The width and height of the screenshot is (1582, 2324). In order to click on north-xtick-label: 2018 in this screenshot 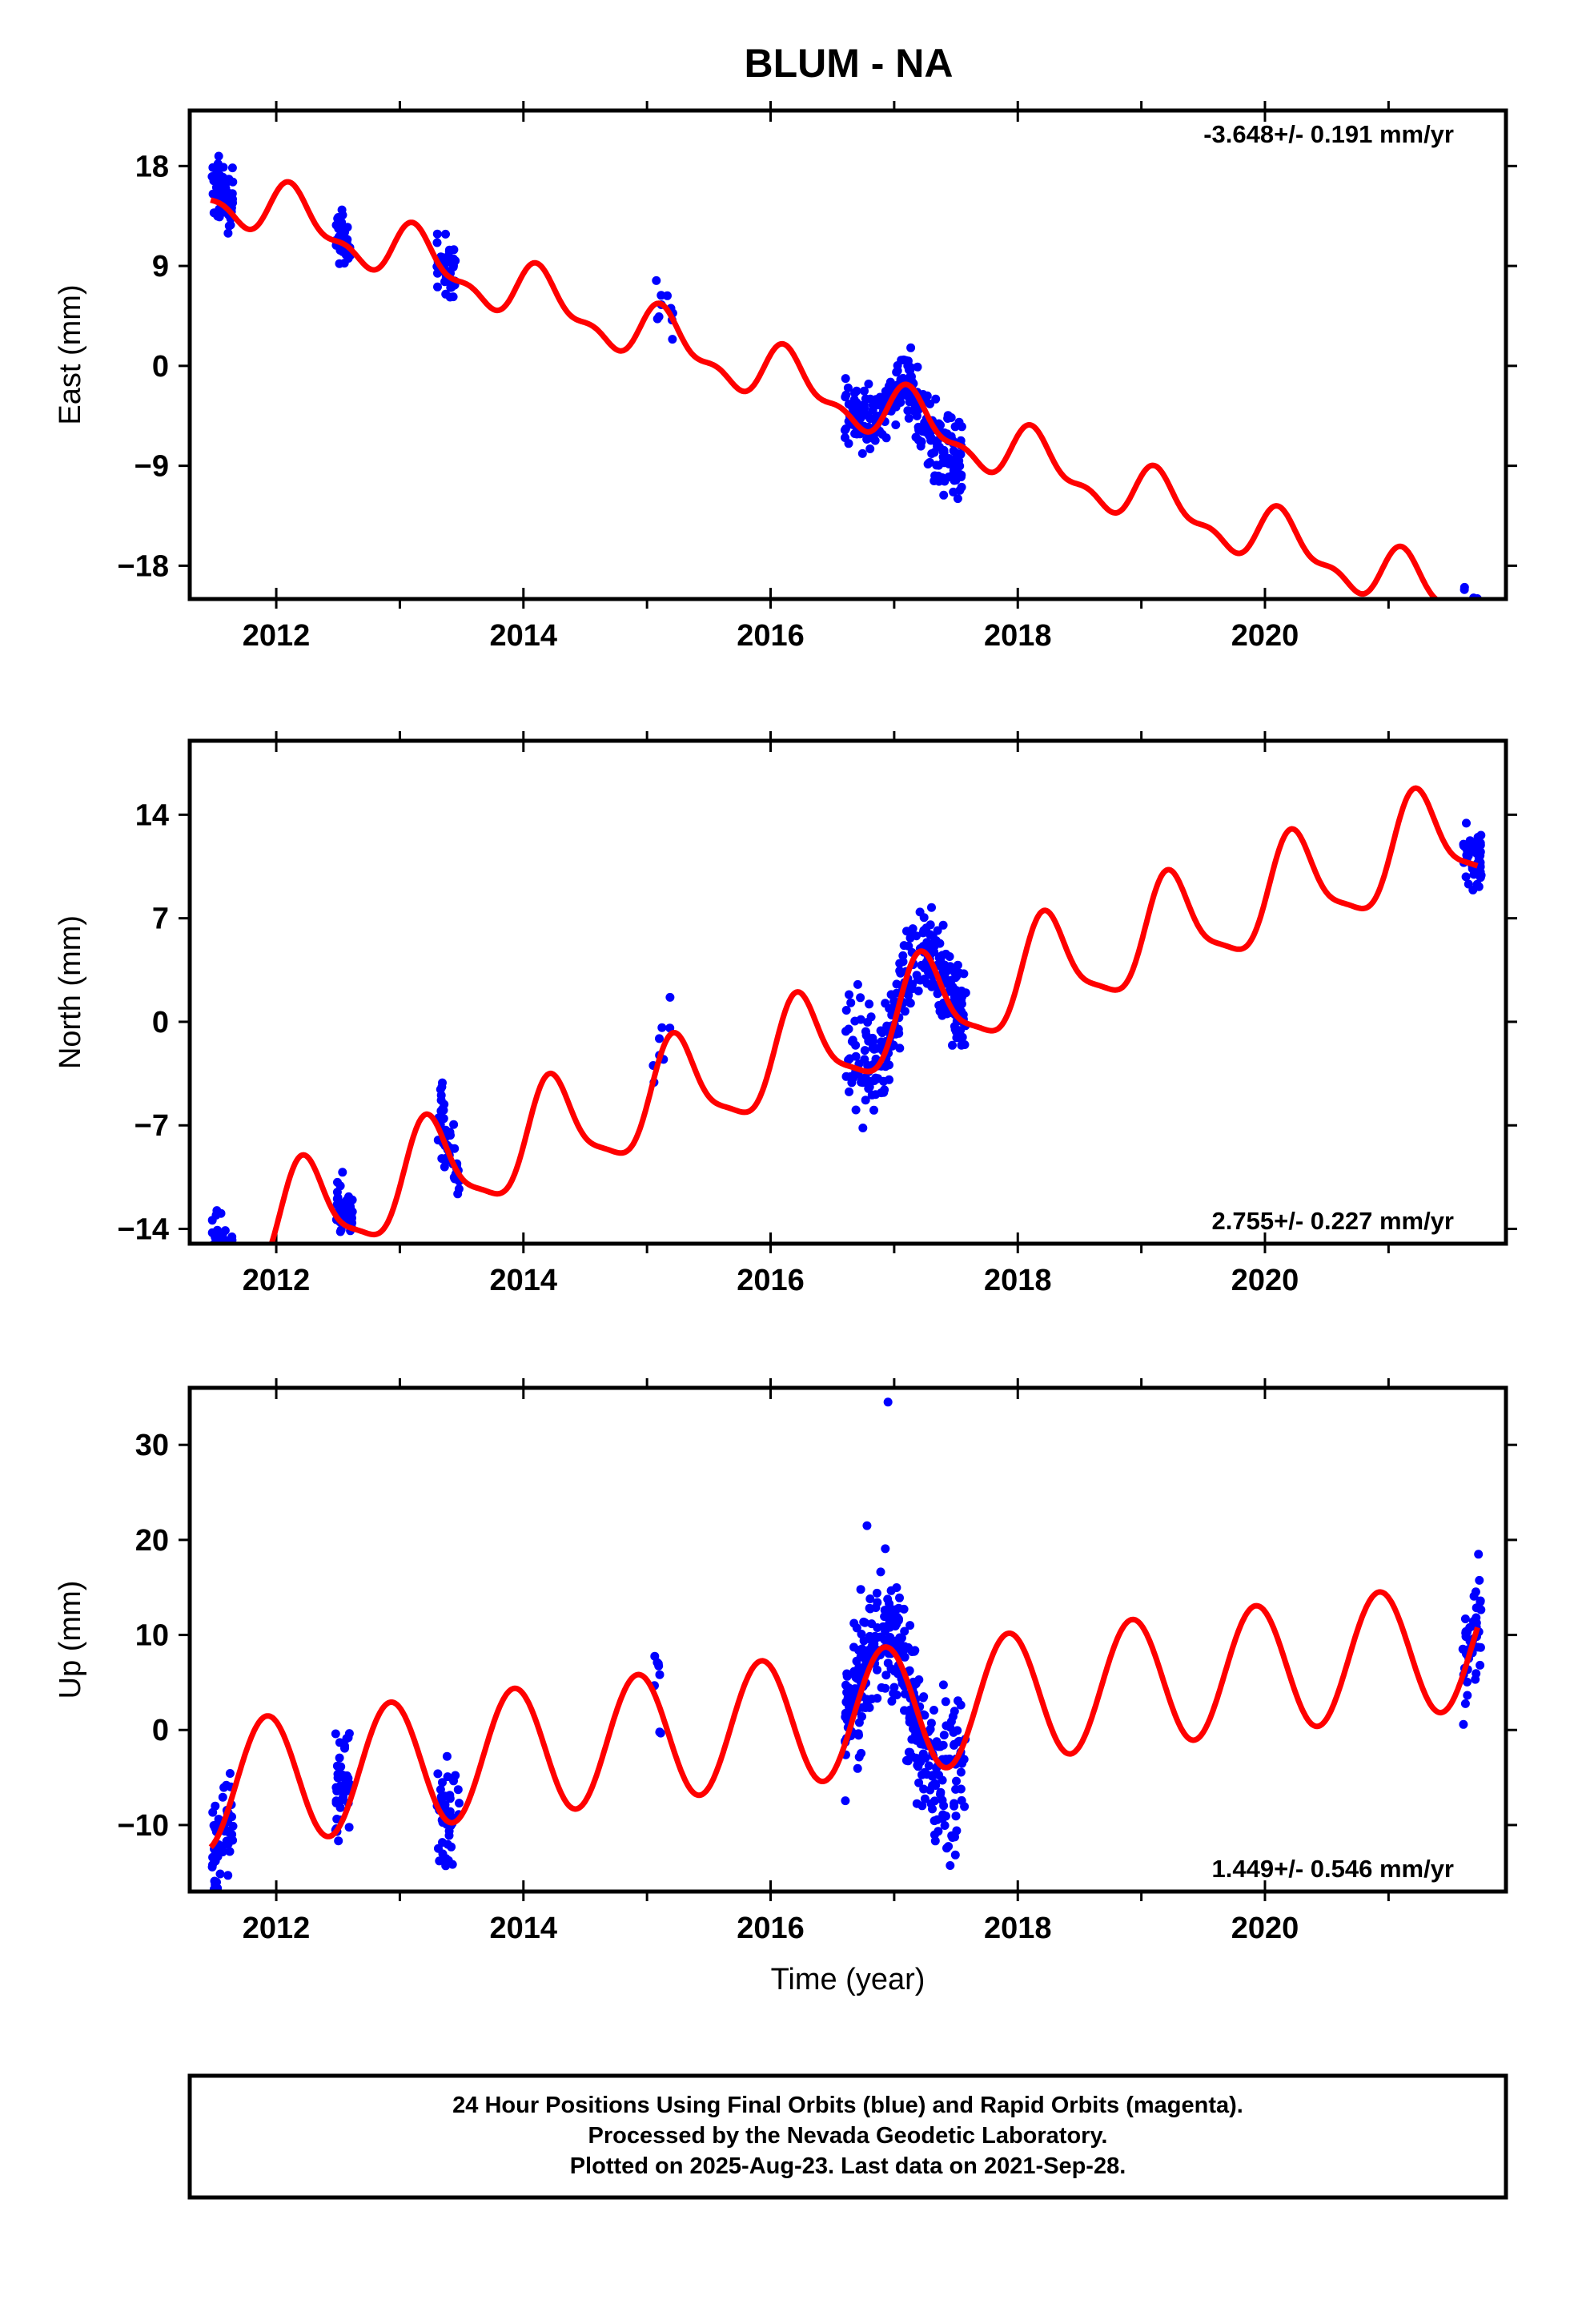, I will do `click(1018, 1281)`.